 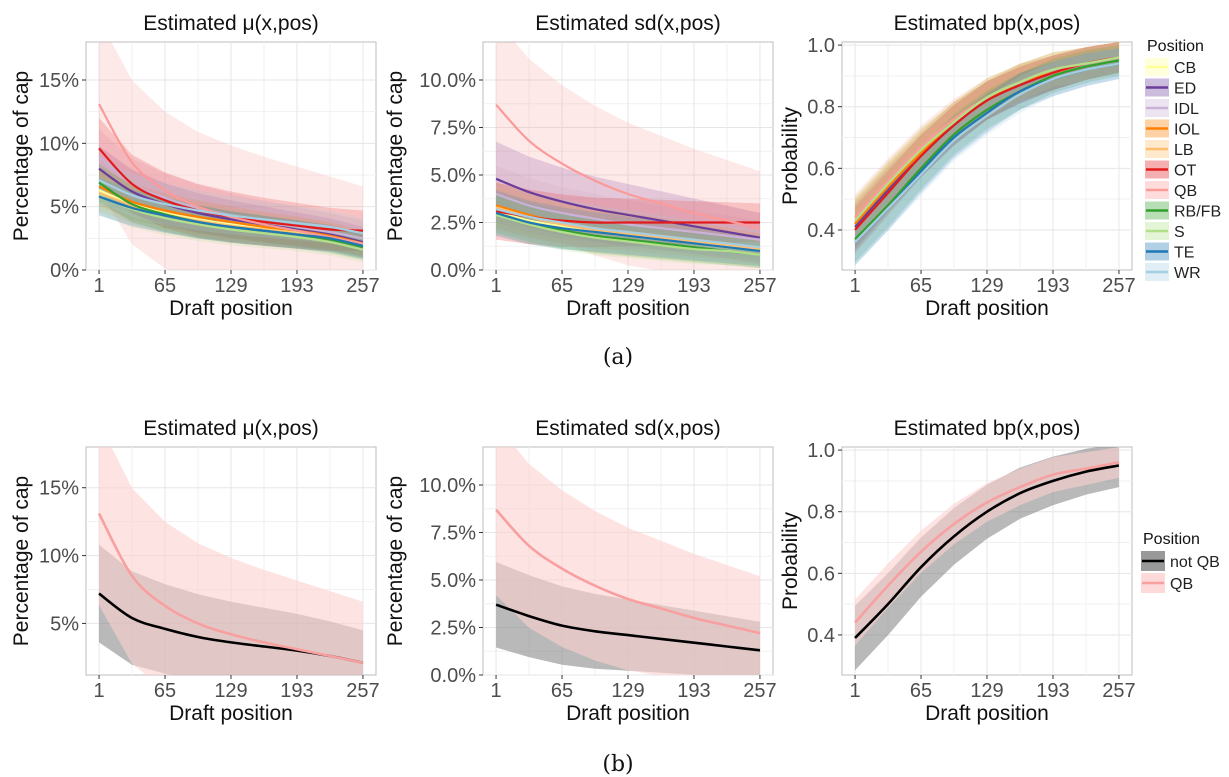 What do you see at coordinates (1179, 232) in the screenshot?
I see `legend-label: S` at bounding box center [1179, 232].